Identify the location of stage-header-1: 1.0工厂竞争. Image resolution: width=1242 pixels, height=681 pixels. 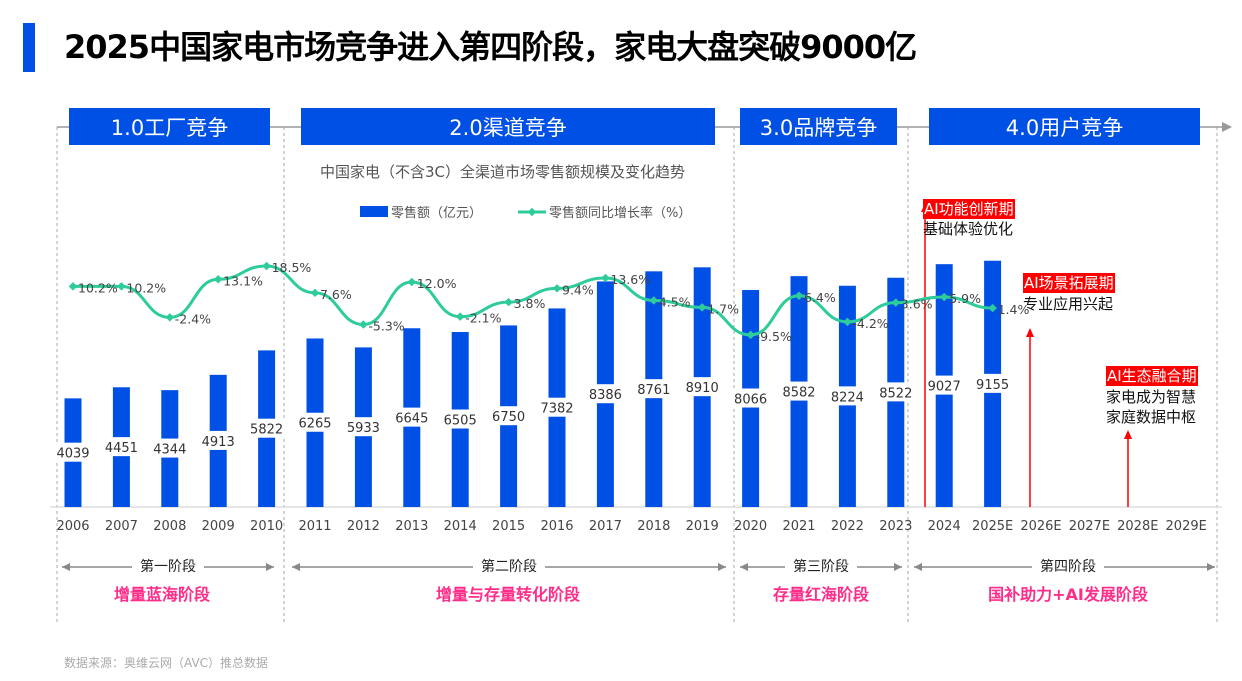
(169, 126).